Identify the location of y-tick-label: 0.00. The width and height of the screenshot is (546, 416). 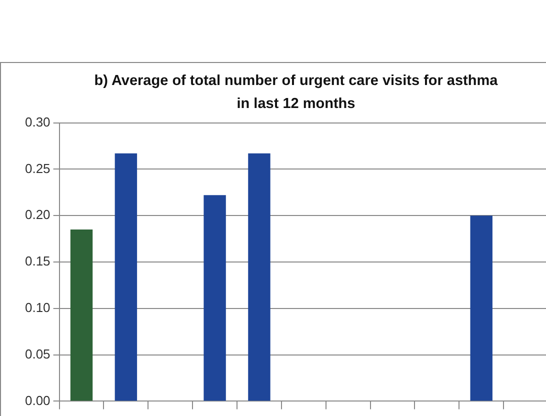
(37, 400).